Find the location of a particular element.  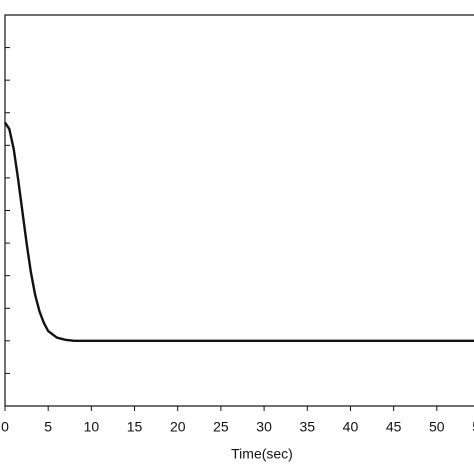

x-tick-label: 20 is located at coordinates (178, 427).